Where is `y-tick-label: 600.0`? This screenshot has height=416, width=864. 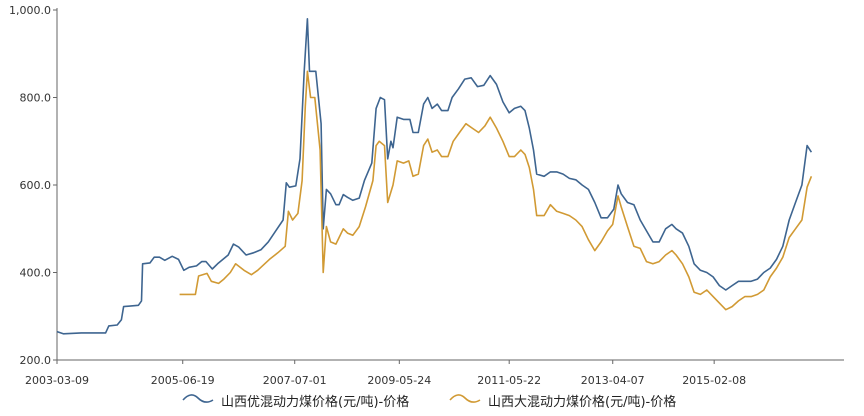
y-tick-label: 600.0 is located at coordinates (36, 185).